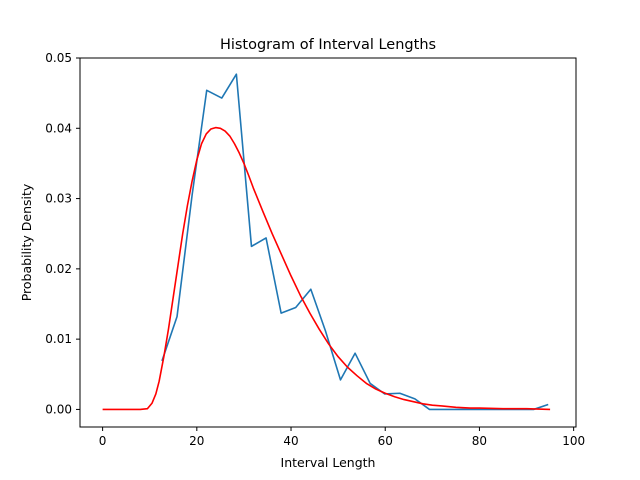 The height and width of the screenshot is (480, 640). What do you see at coordinates (26, 242) in the screenshot?
I see `y-axis-label: Probability Density` at bounding box center [26, 242].